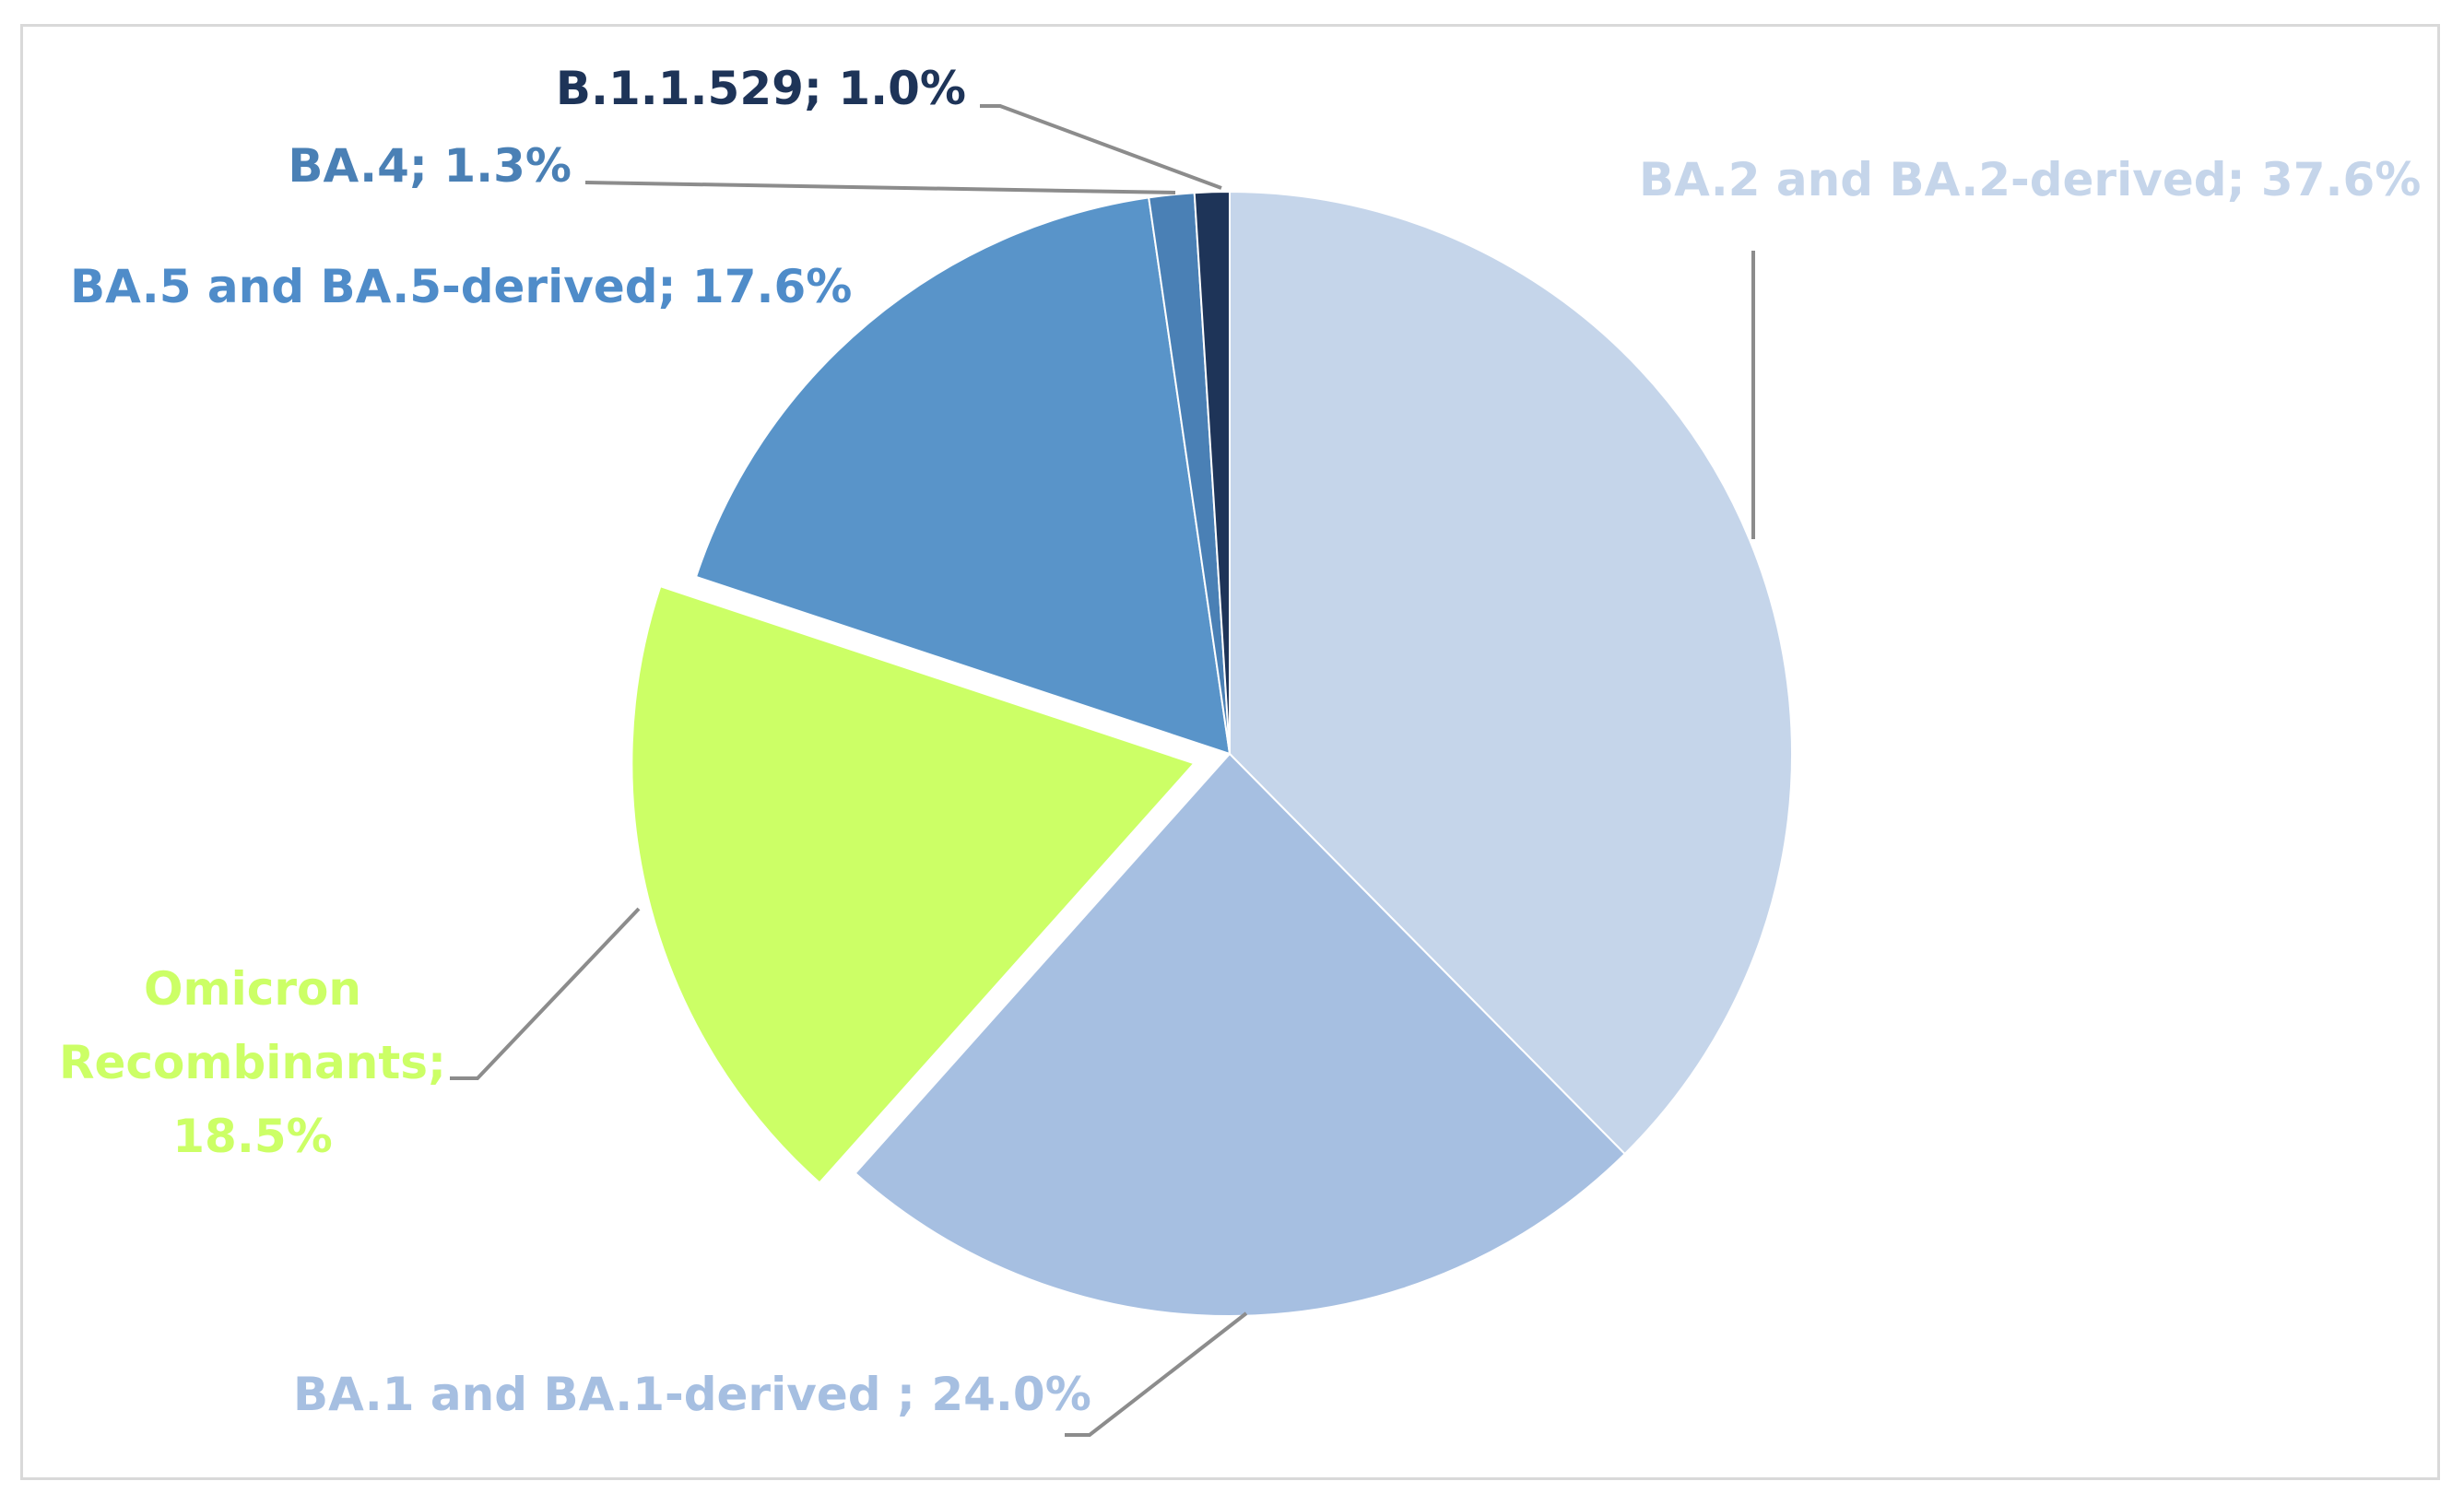  I want to click on data-label-omicron-line3: 18.5%, so click(252, 1136).